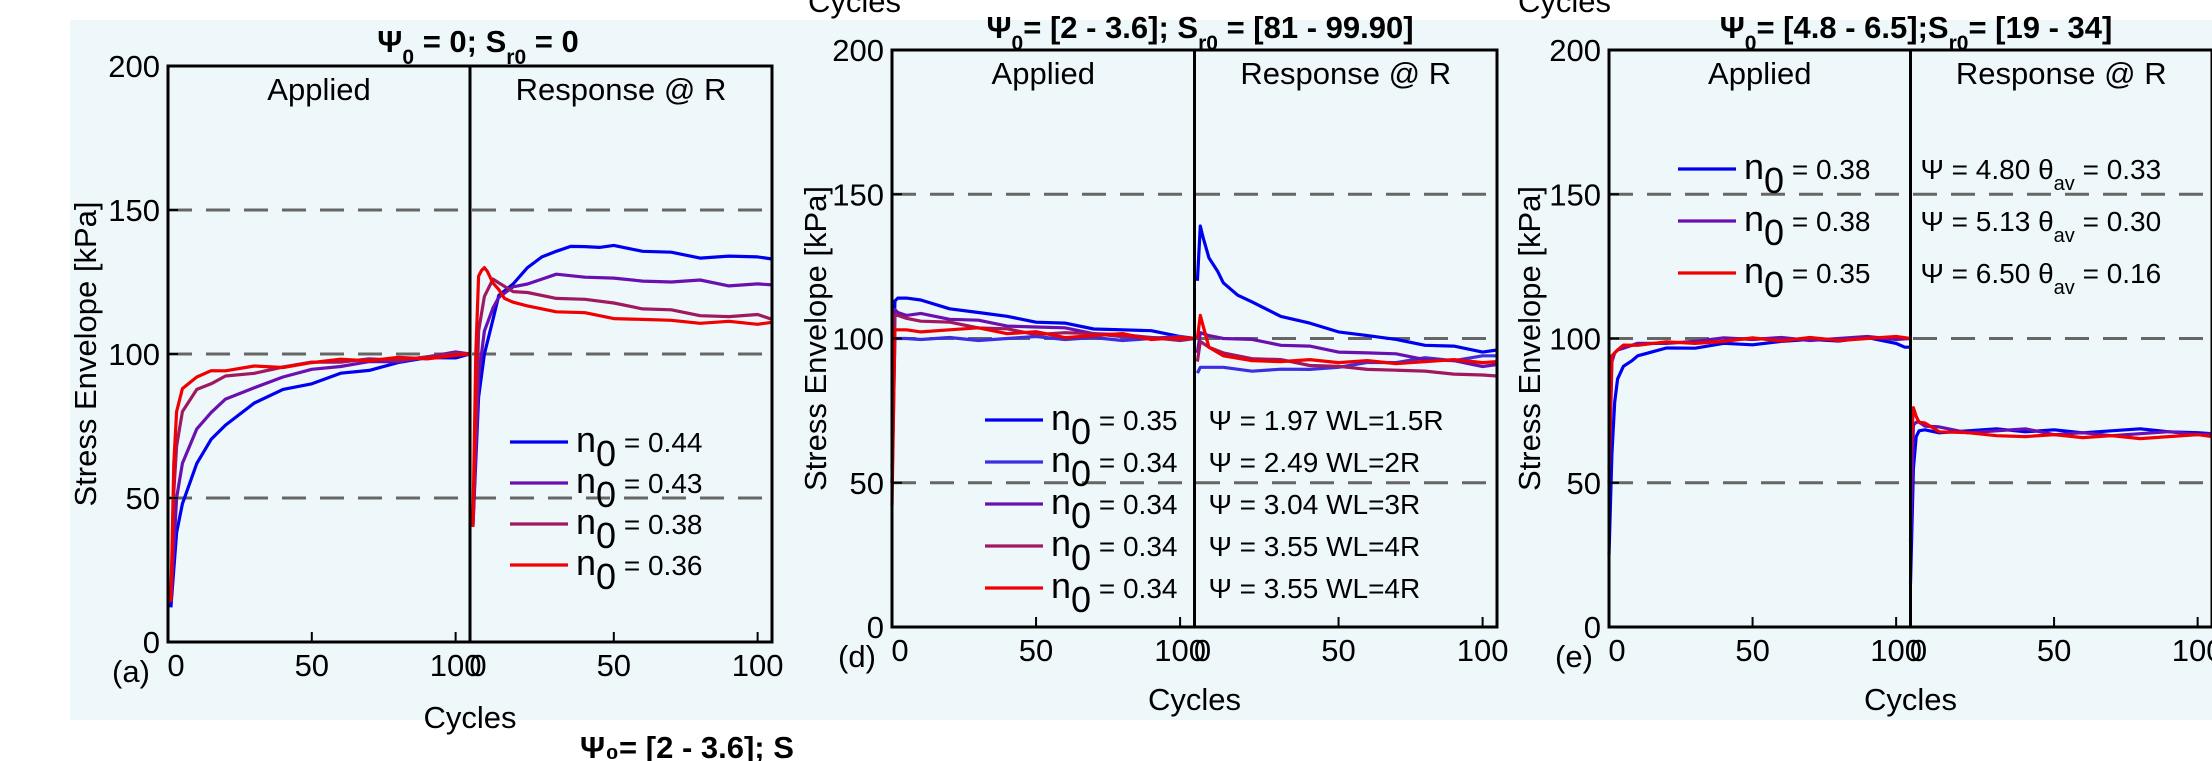  Describe the element at coordinates (2118, 221) in the screenshot. I see `legend-theta-value: = 0.30` at that location.